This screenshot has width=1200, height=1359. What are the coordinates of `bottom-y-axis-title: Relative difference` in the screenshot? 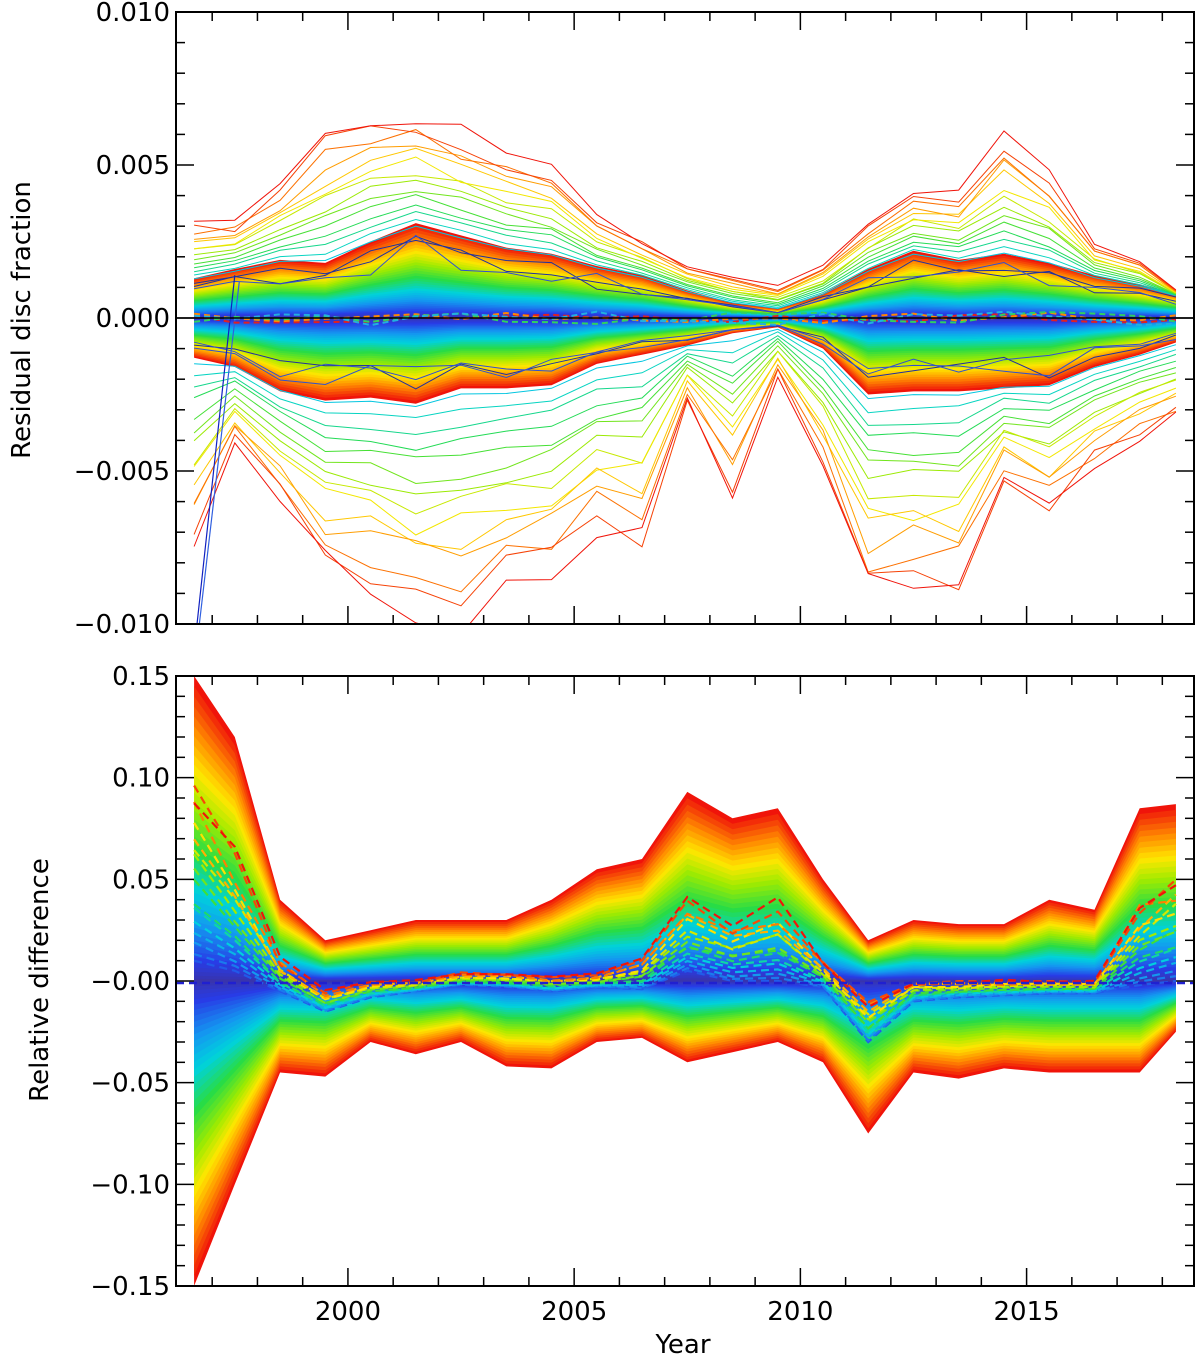 It's located at (40, 980).